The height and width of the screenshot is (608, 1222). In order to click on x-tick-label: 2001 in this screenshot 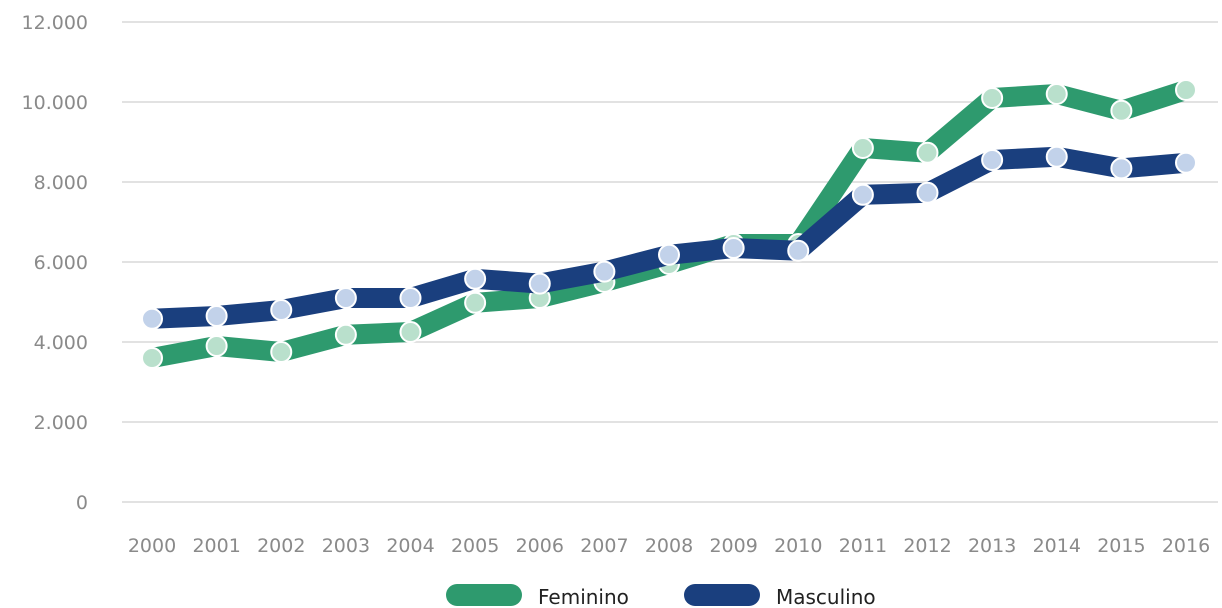, I will do `click(216, 546)`.